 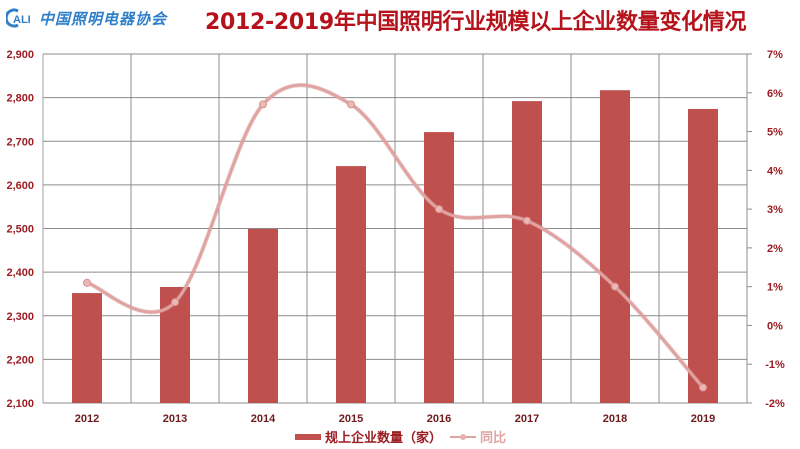 What do you see at coordinates (765, 229) in the screenshot?
I see `right-y-axis: -2% -1% 0% 1% 2% 3% 4% 5% 6% 7%` at bounding box center [765, 229].